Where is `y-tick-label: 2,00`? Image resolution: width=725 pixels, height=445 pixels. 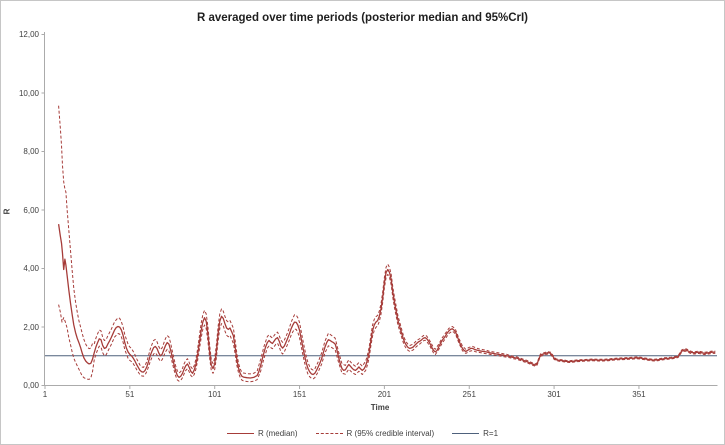 y-tick-label: 2,00 is located at coordinates (31, 327).